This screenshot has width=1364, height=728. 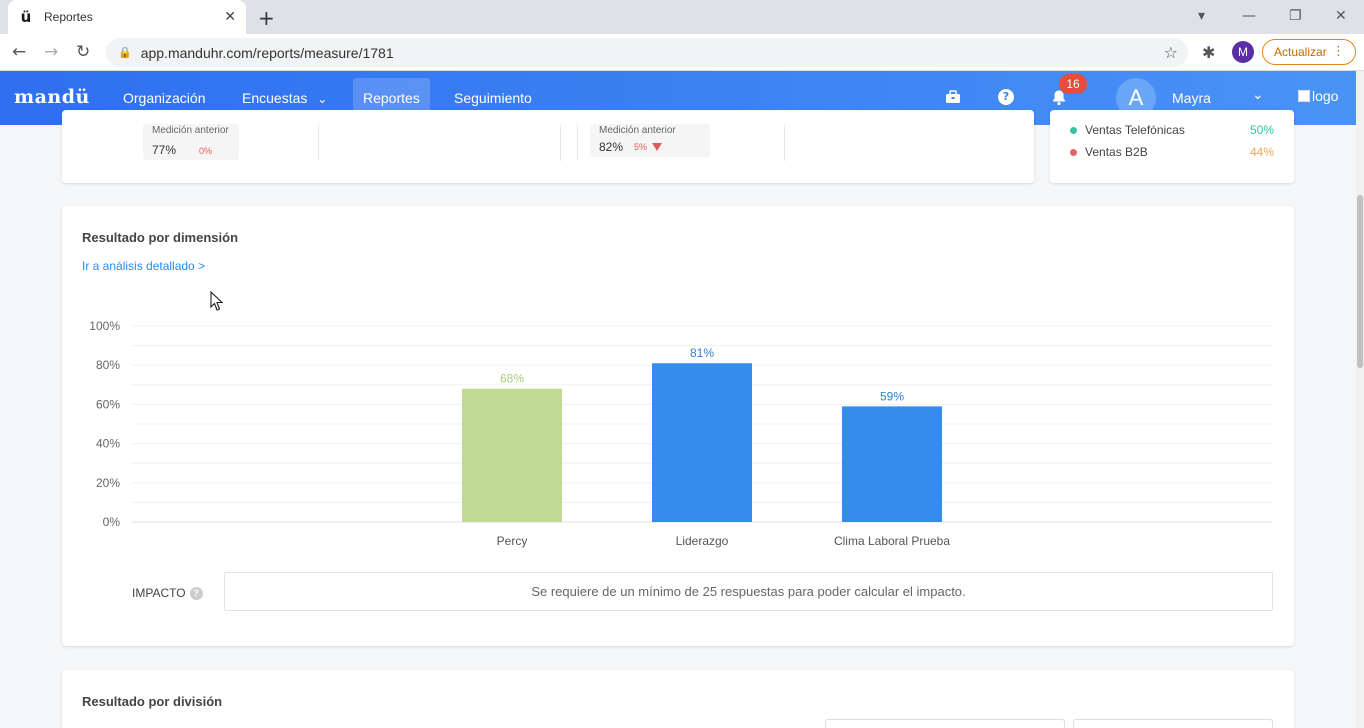 I want to click on close-window-icon: ✕, so click(x=1341, y=16).